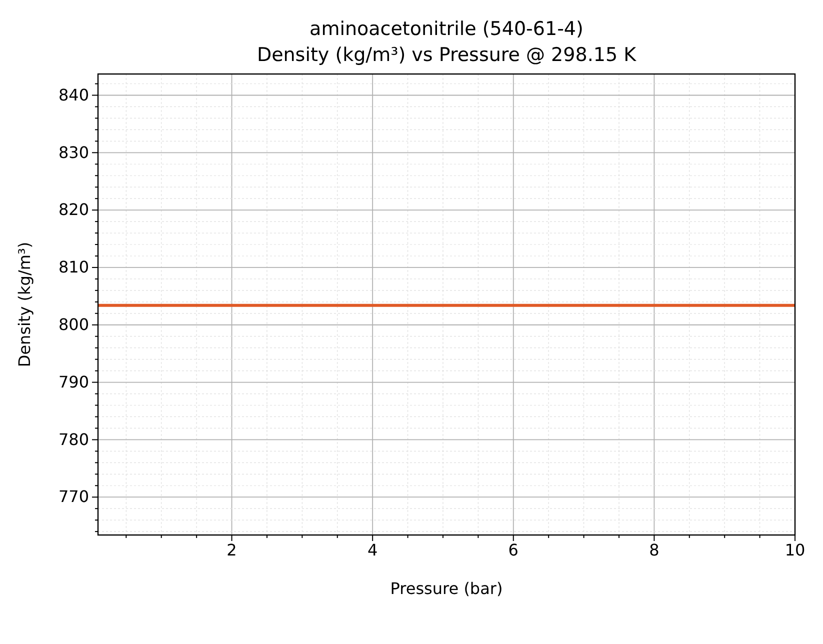 The width and height of the screenshot is (823, 644). I want to click on y-tick-label: 820, so click(73, 210).